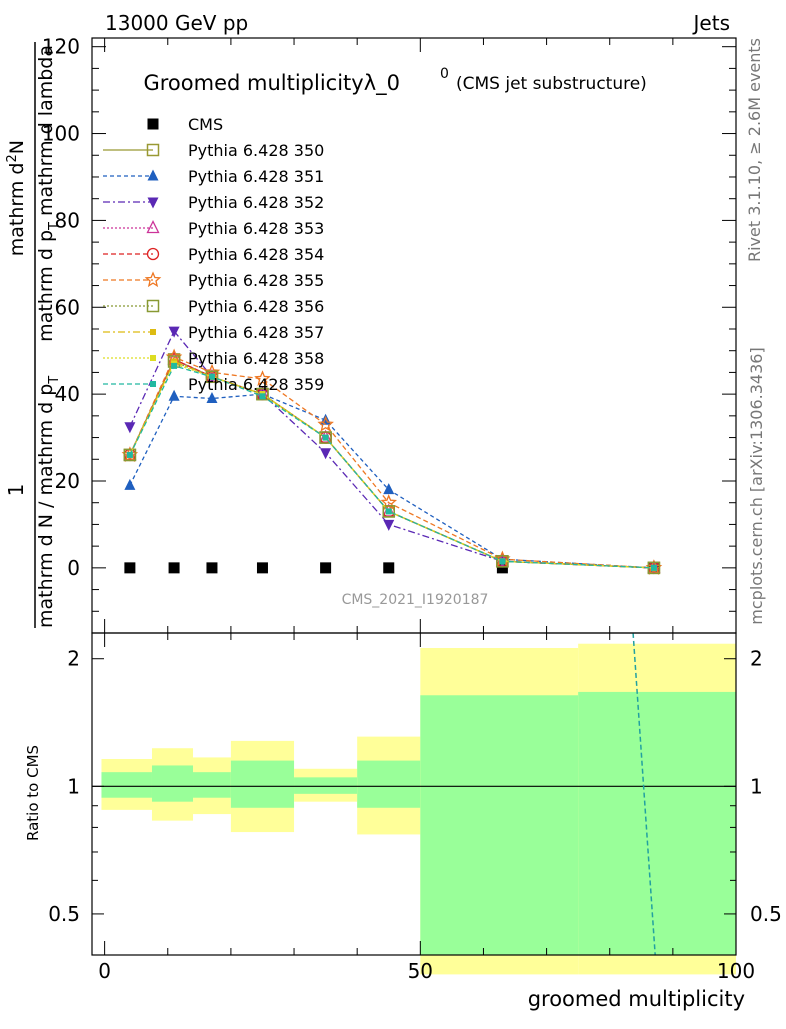 The image size is (786, 1029). I want to click on ylabel-top-one: 1, so click(16, 490).